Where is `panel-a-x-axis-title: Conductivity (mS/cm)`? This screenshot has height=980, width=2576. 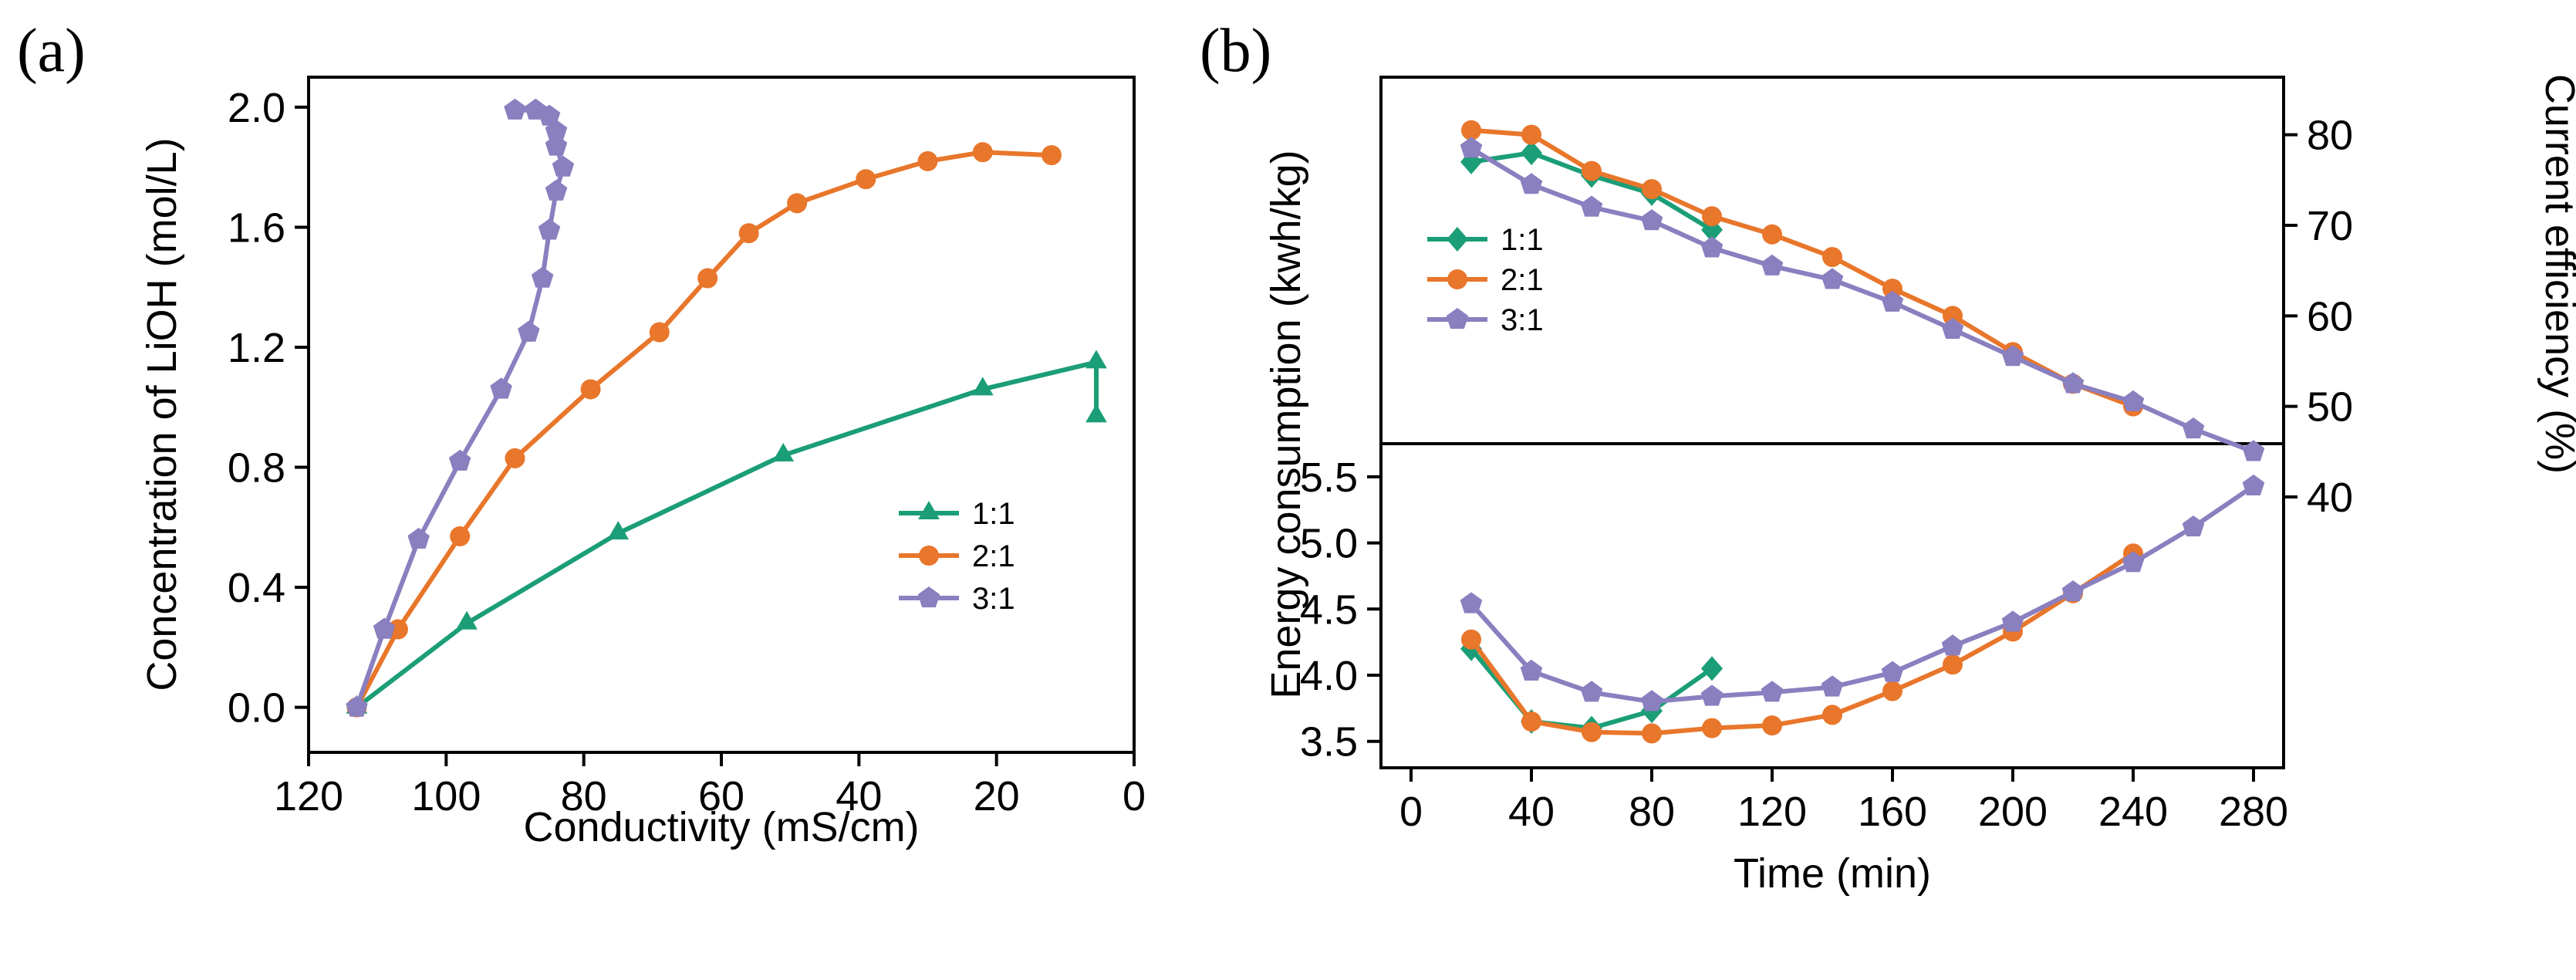 panel-a-x-axis-title: Conductivity (mS/cm) is located at coordinates (721, 827).